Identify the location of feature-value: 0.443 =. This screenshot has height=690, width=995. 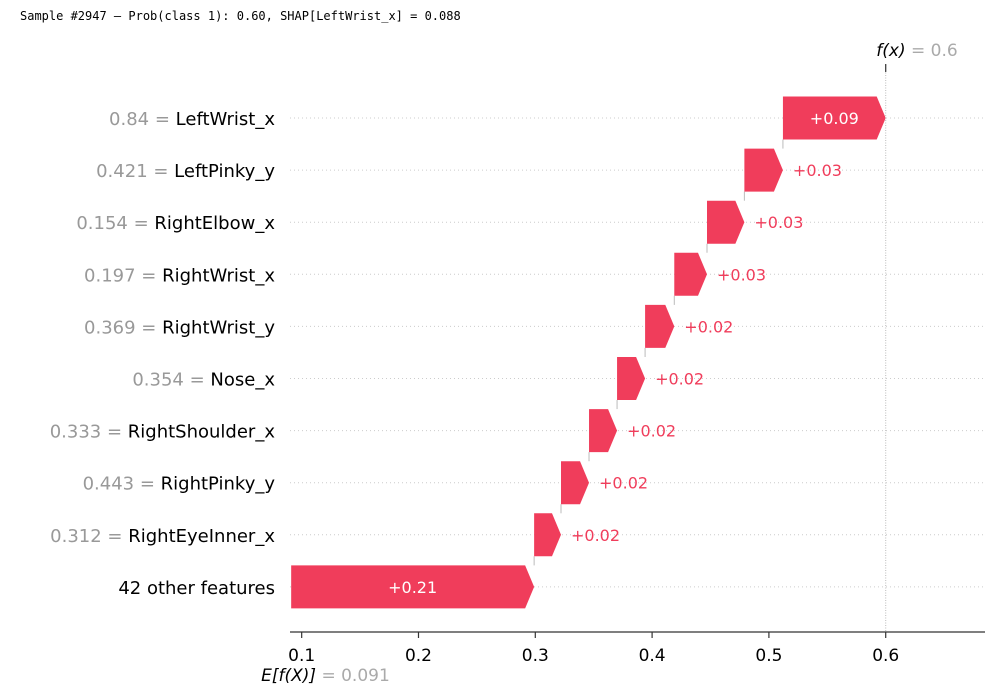
(122, 484).